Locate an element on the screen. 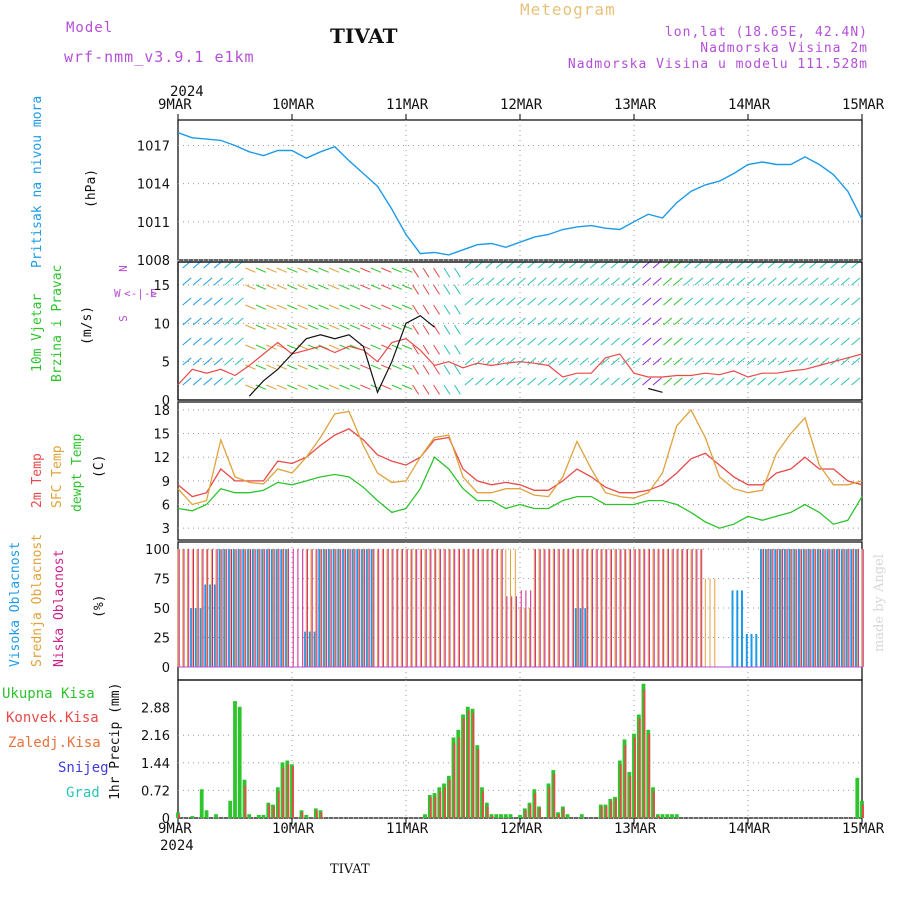  compass-cross: <-|-> is located at coordinates (141, 293).